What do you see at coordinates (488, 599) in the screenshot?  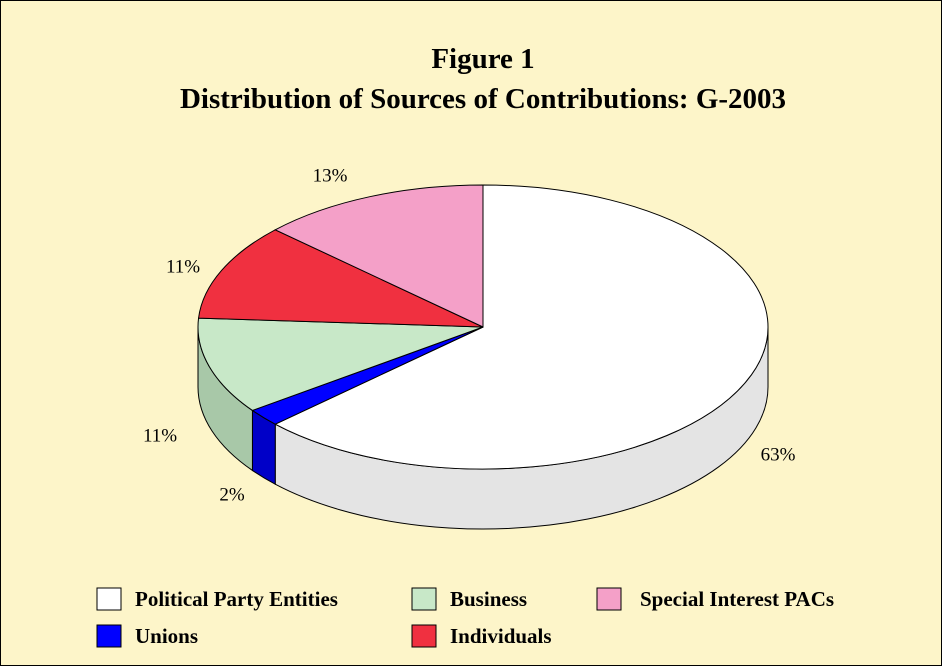 I see `legend-label: Business` at bounding box center [488, 599].